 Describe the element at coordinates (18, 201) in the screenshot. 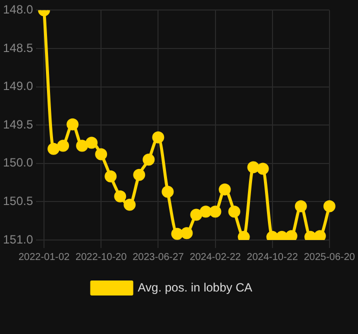

I see `y-tick-label: 150.5` at that location.